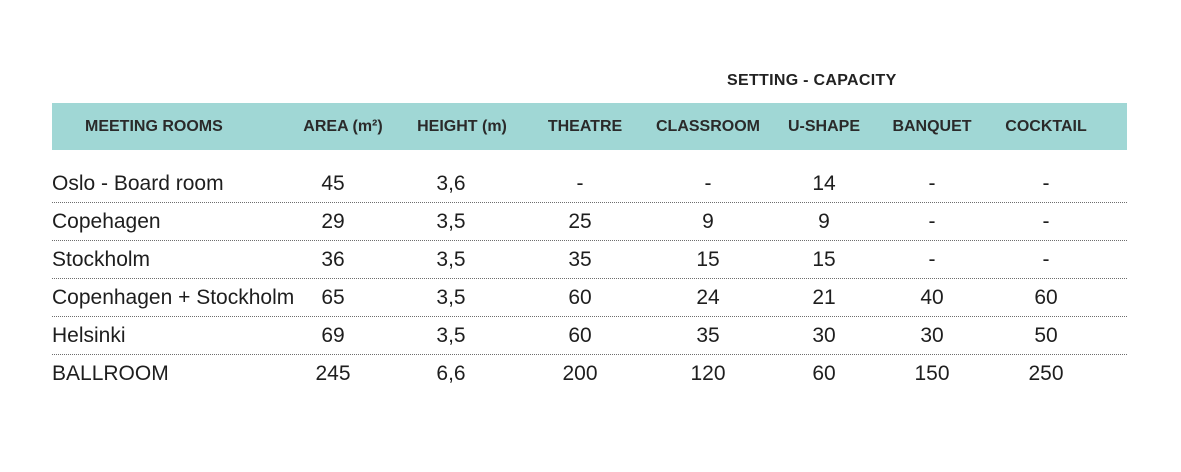  What do you see at coordinates (101, 259) in the screenshot?
I see `room-name: Stockholm` at bounding box center [101, 259].